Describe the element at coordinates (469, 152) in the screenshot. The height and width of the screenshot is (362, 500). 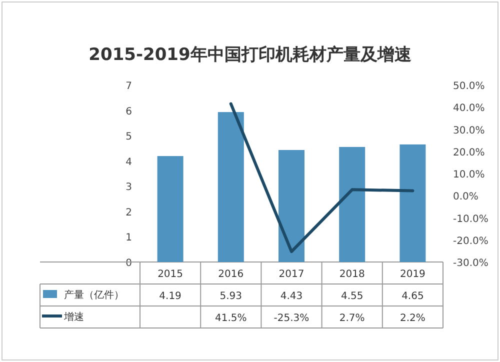
I see `y2-tick-label: 20.0%` at that location.